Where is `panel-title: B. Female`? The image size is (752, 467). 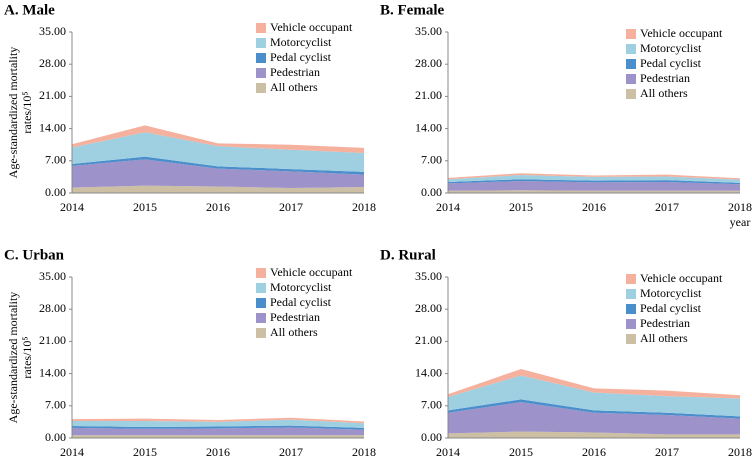
panel-title: B. Female is located at coordinates (412, 10).